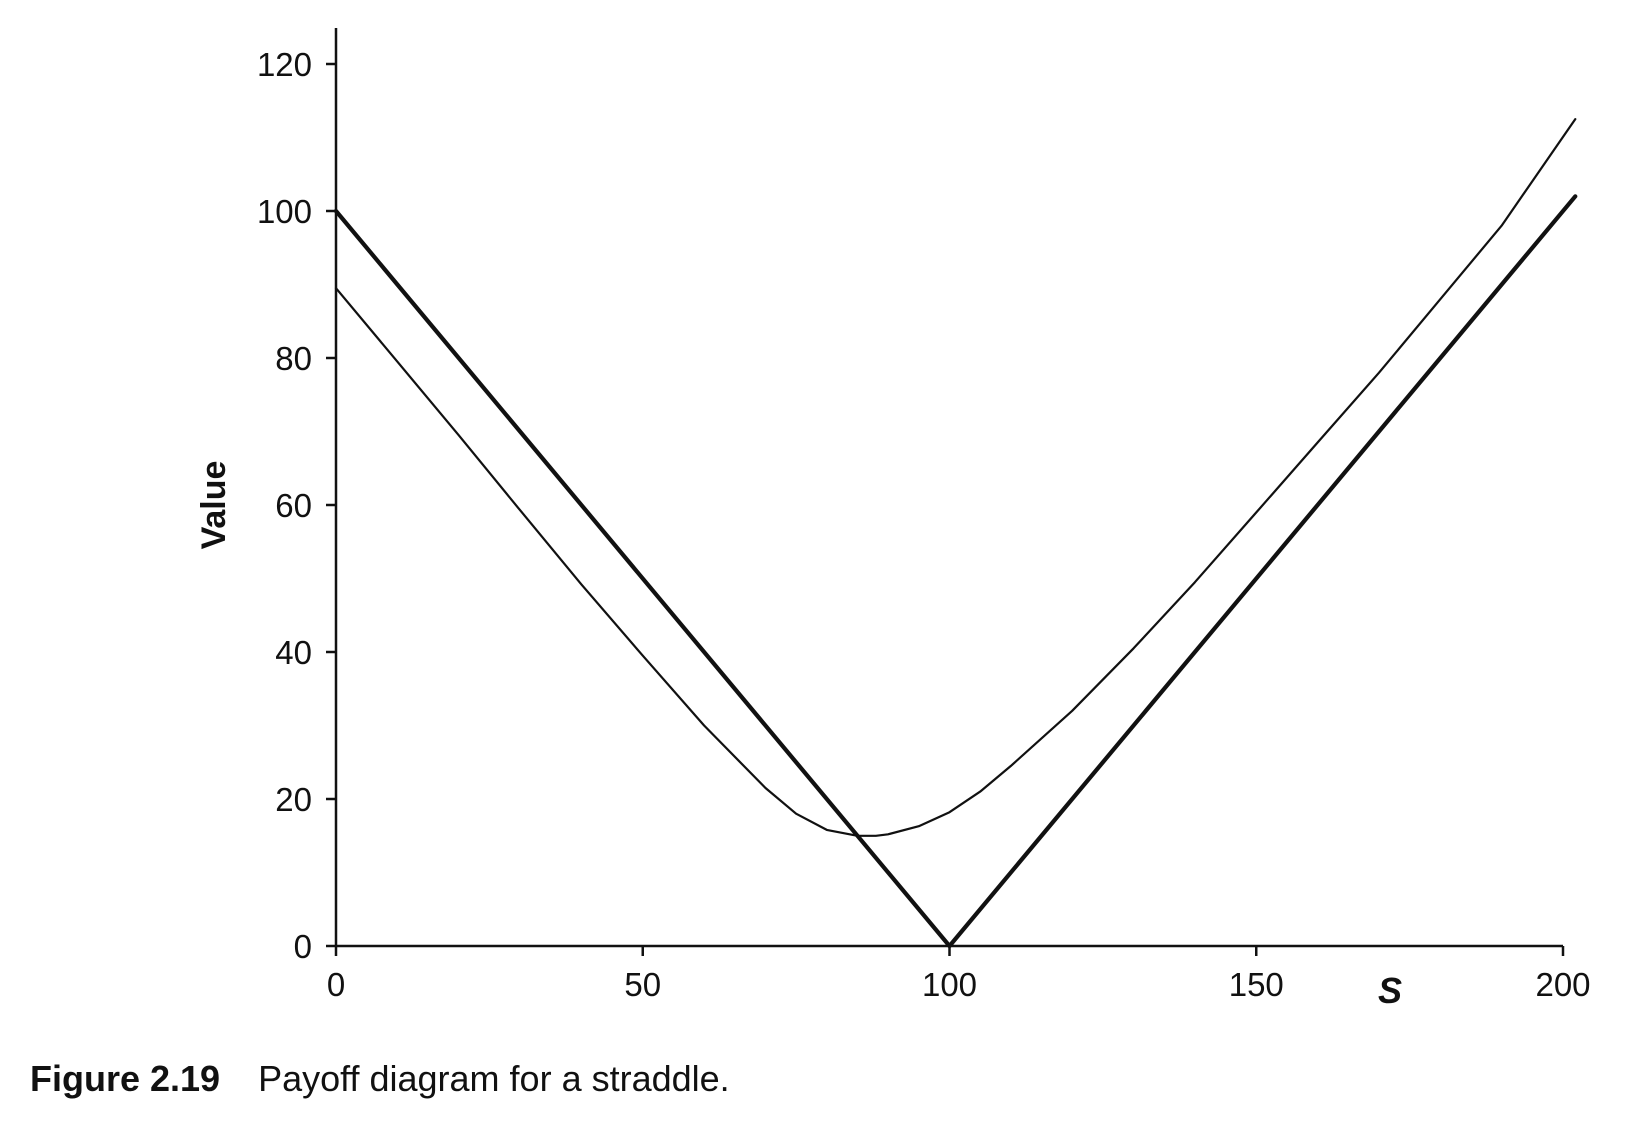 This screenshot has height=1124, width=1642. What do you see at coordinates (949, 984) in the screenshot?
I see `x-tick-label: 100` at bounding box center [949, 984].